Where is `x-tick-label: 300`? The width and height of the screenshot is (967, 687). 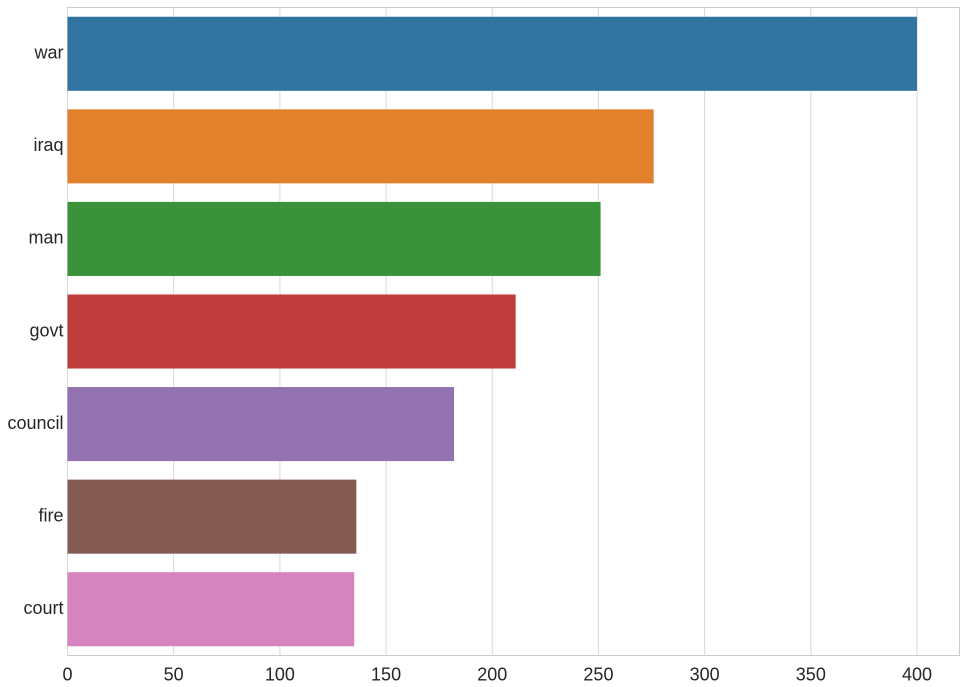
x-tick-label: 300 is located at coordinates (705, 674).